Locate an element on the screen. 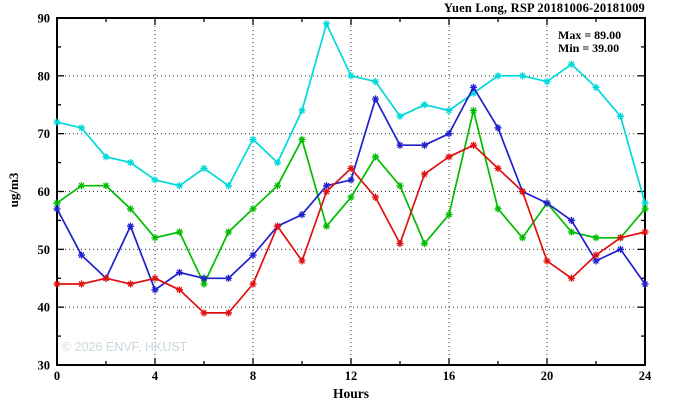 The width and height of the screenshot is (674, 409). x-tick-label: 8 is located at coordinates (253, 376).